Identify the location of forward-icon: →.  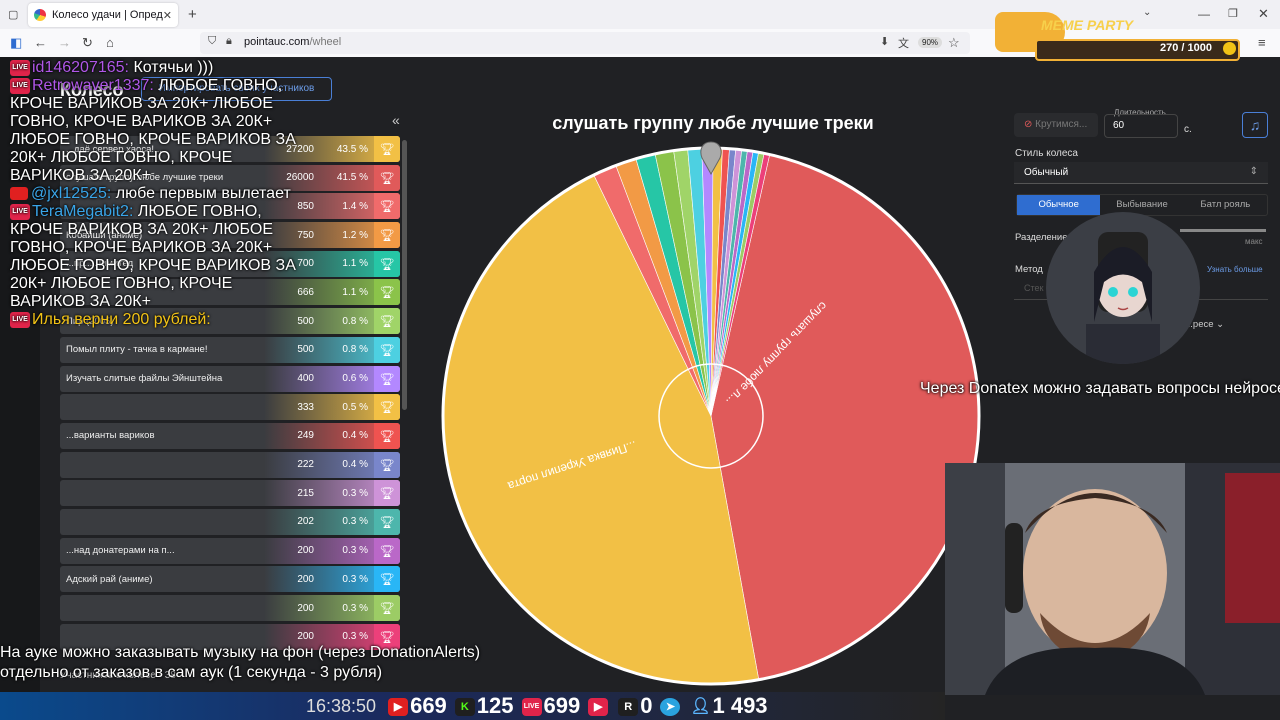
(64, 42).